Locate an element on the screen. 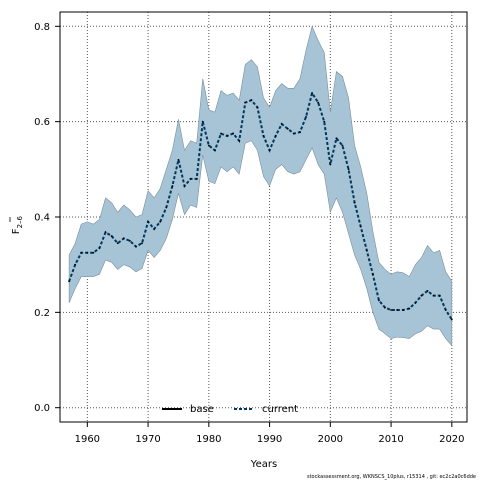 The height and width of the screenshot is (480, 480). data-point-1960 is located at coordinates (87, 252).